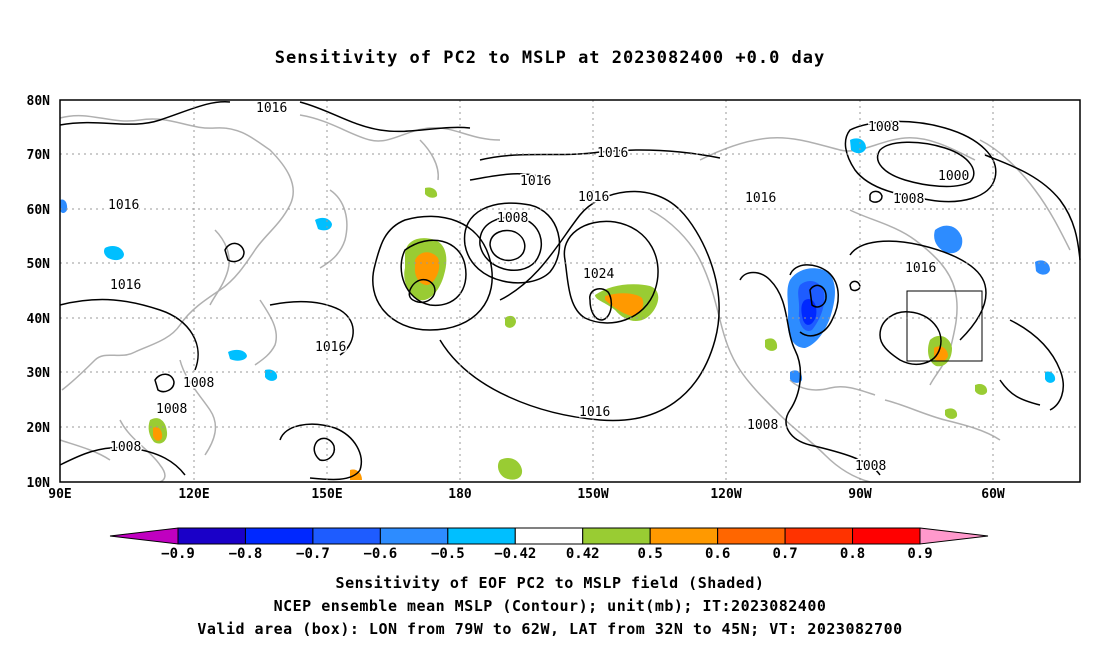 This screenshot has width=1100, height=650. What do you see at coordinates (953, 176) in the screenshot?
I see `contour-label: 1000` at bounding box center [953, 176].